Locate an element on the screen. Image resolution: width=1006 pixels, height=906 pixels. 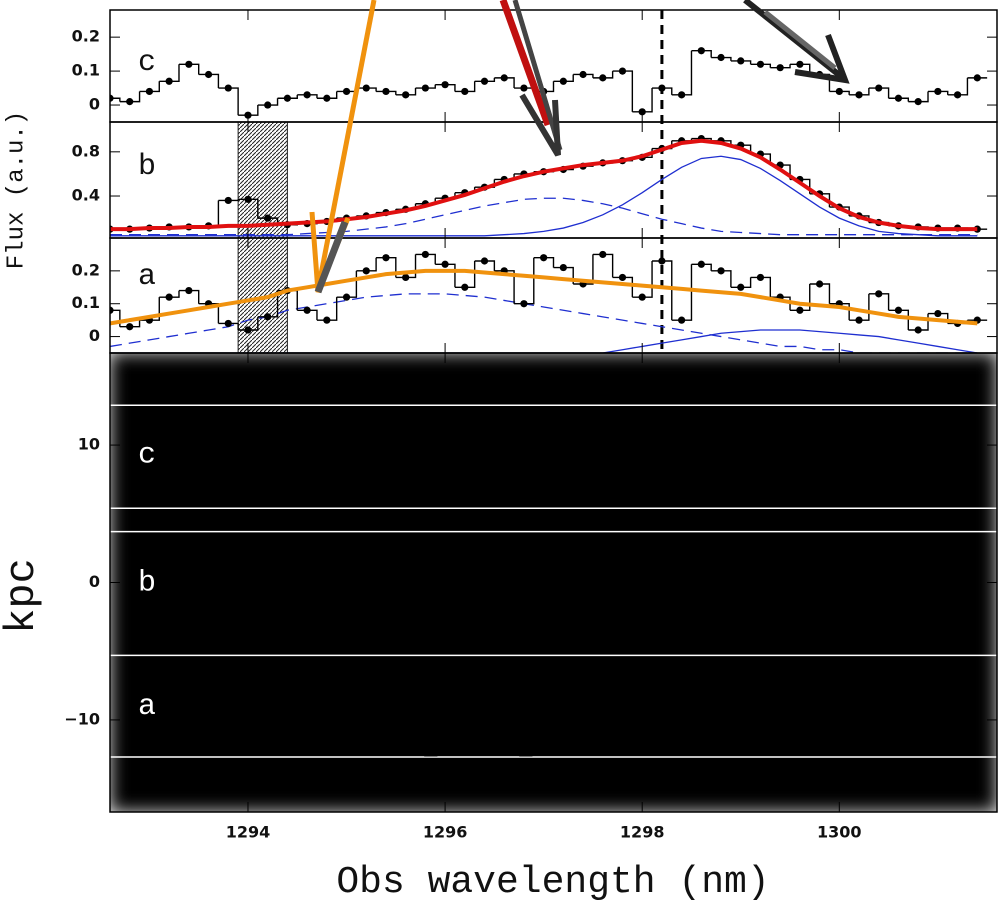
y-tick-label: 10 is located at coordinates (89, 444).